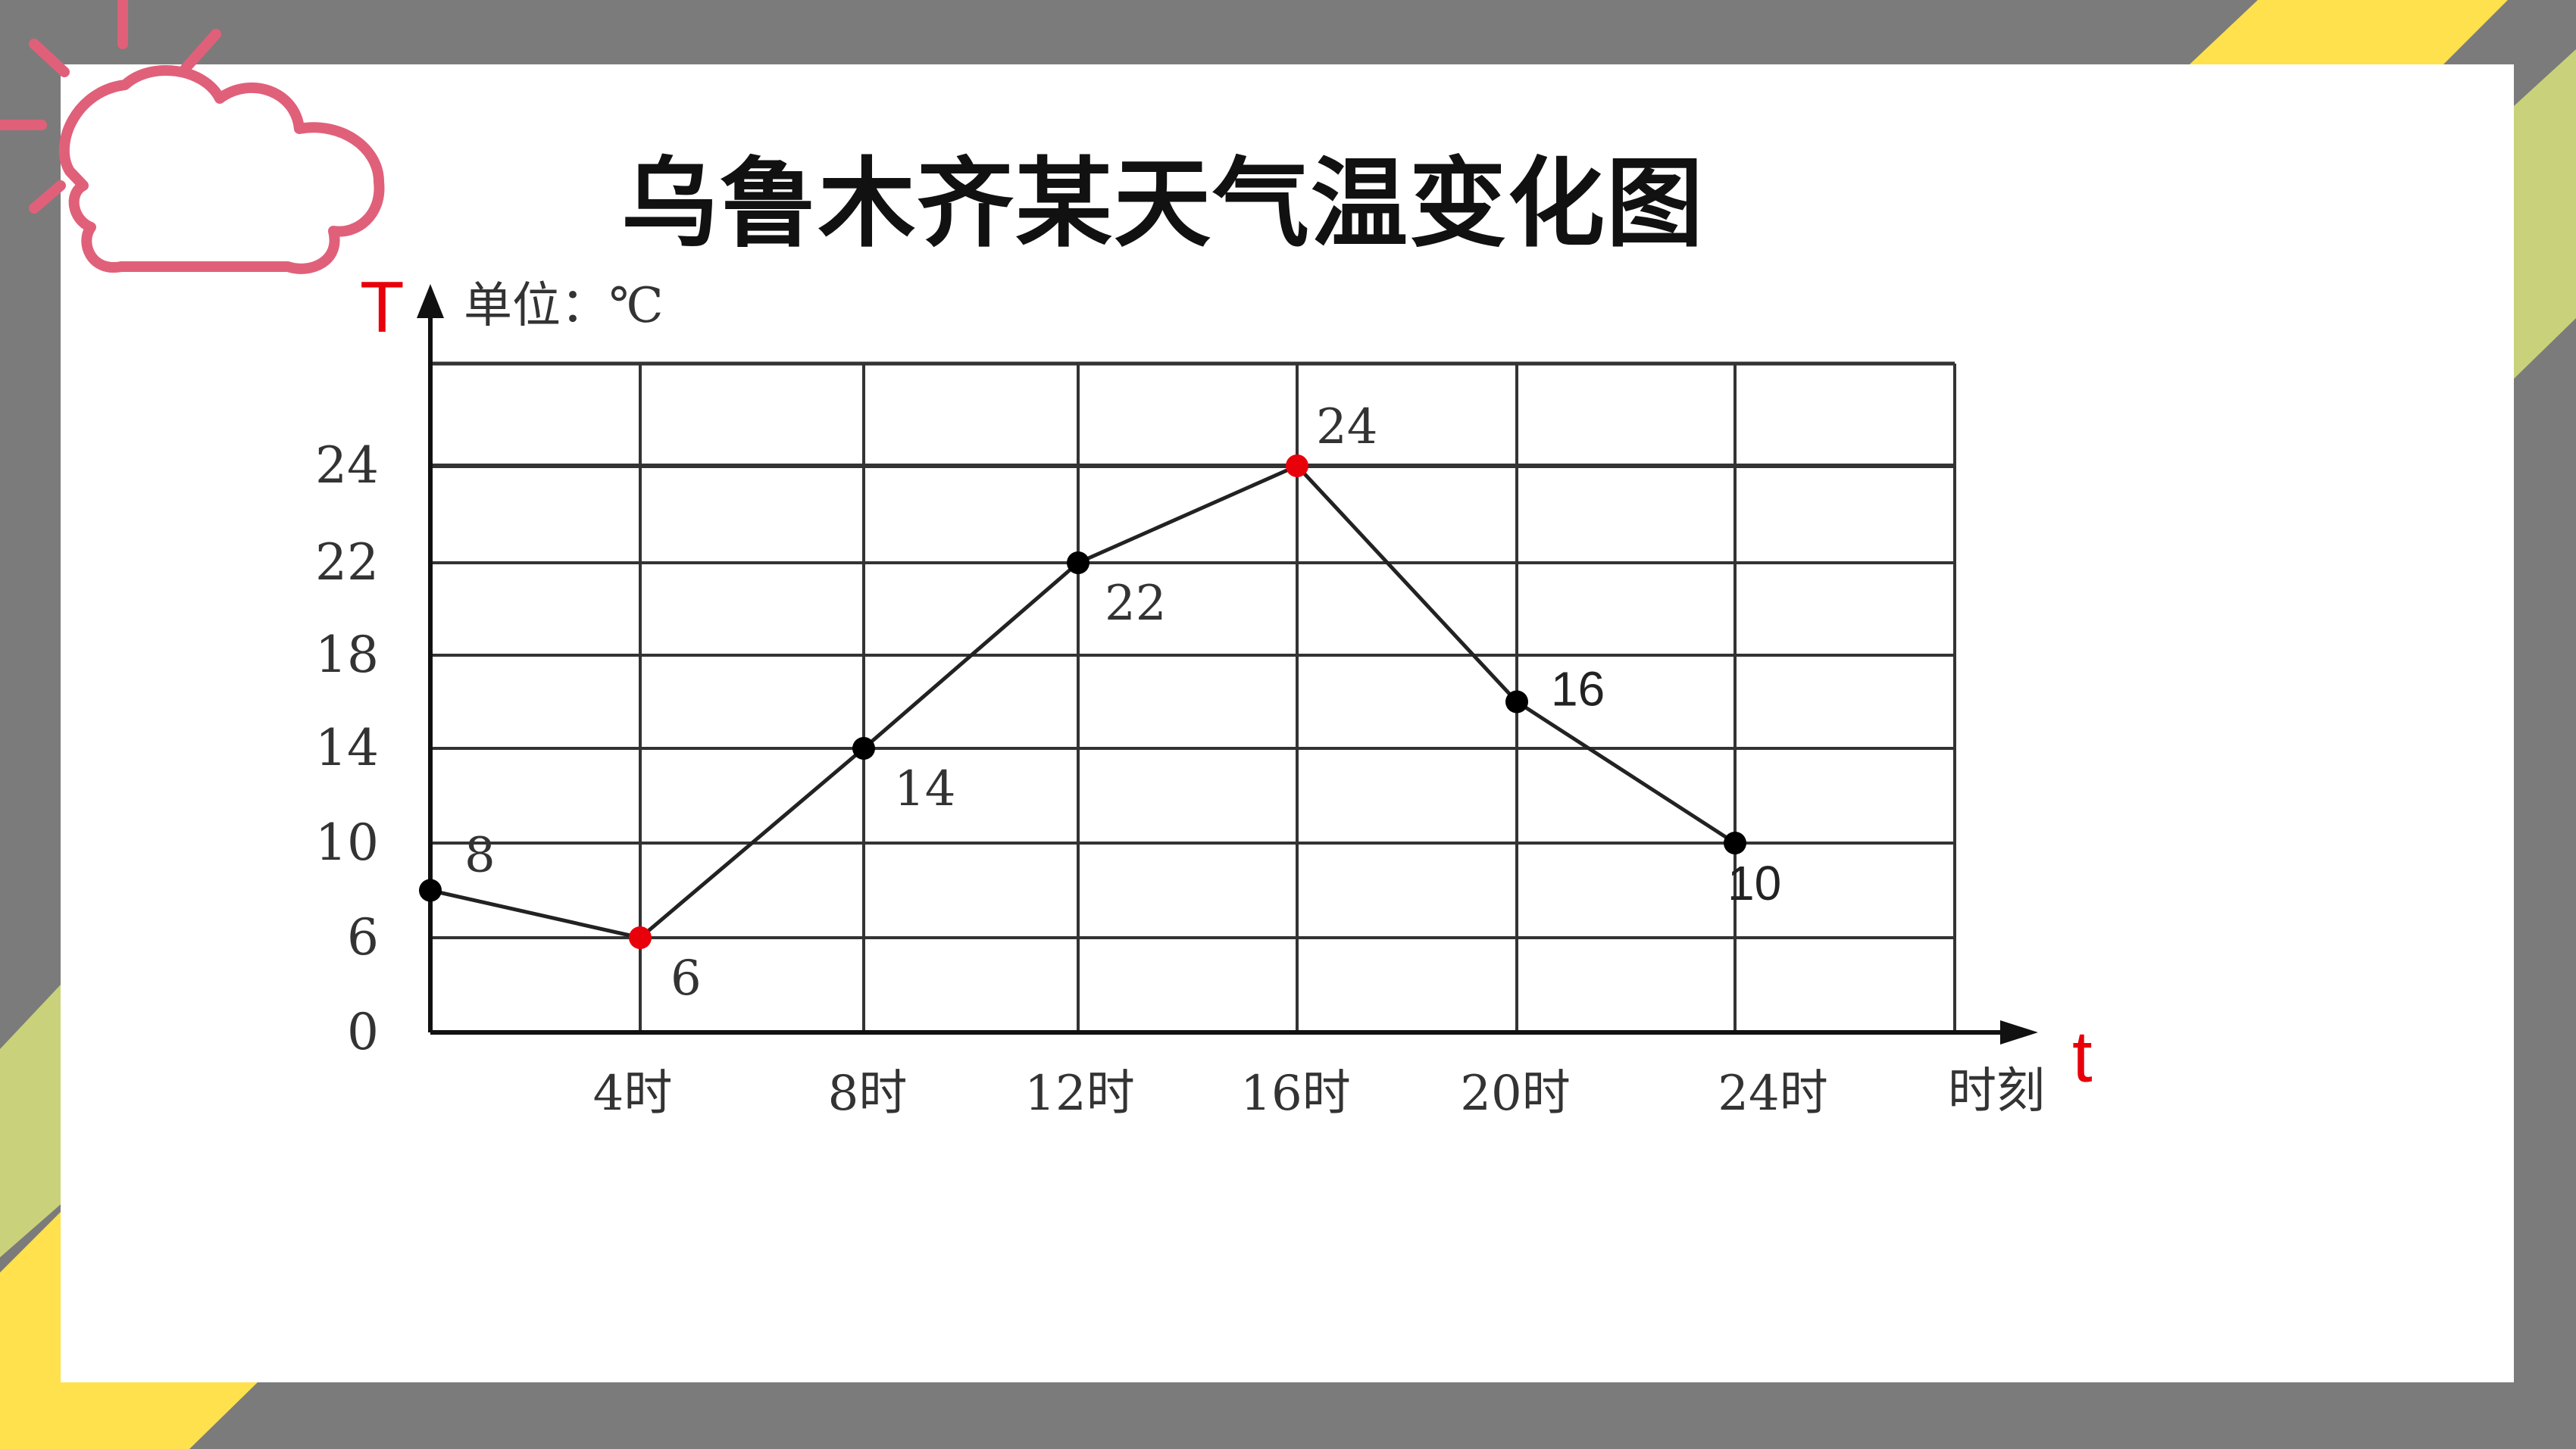 The height and width of the screenshot is (1449, 2576). What do you see at coordinates (129, 1330) in the screenshot?
I see `bottom-left-yellow-stripe` at bounding box center [129, 1330].